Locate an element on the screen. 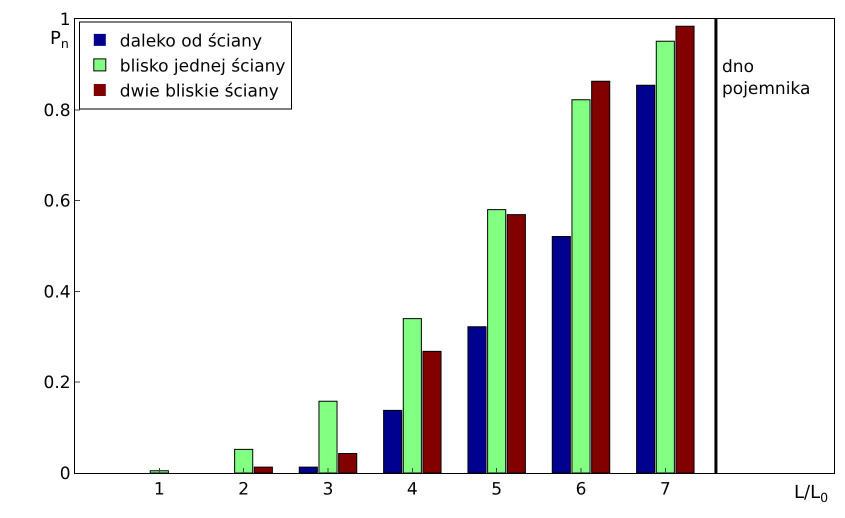 This screenshot has height=518, width=845. x-tick-label: 2 is located at coordinates (244, 489).